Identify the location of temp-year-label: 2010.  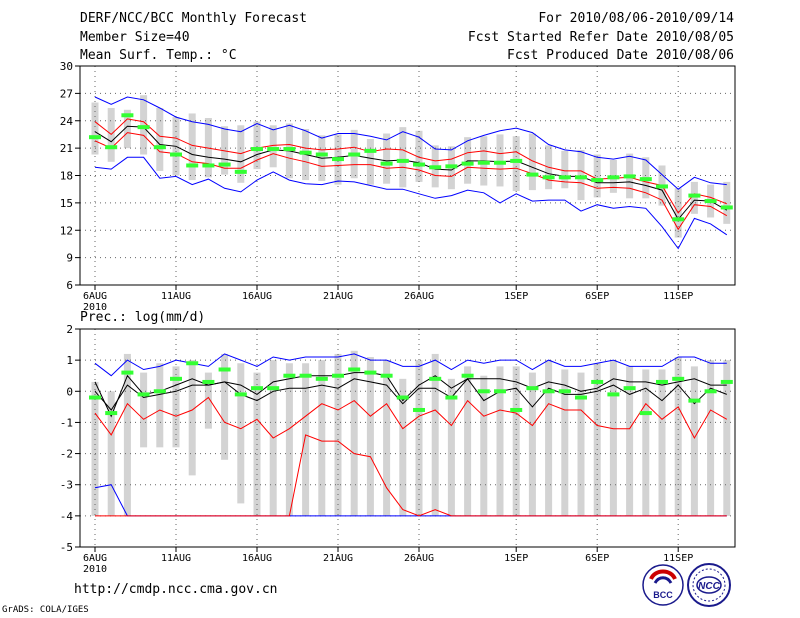
(95, 307).